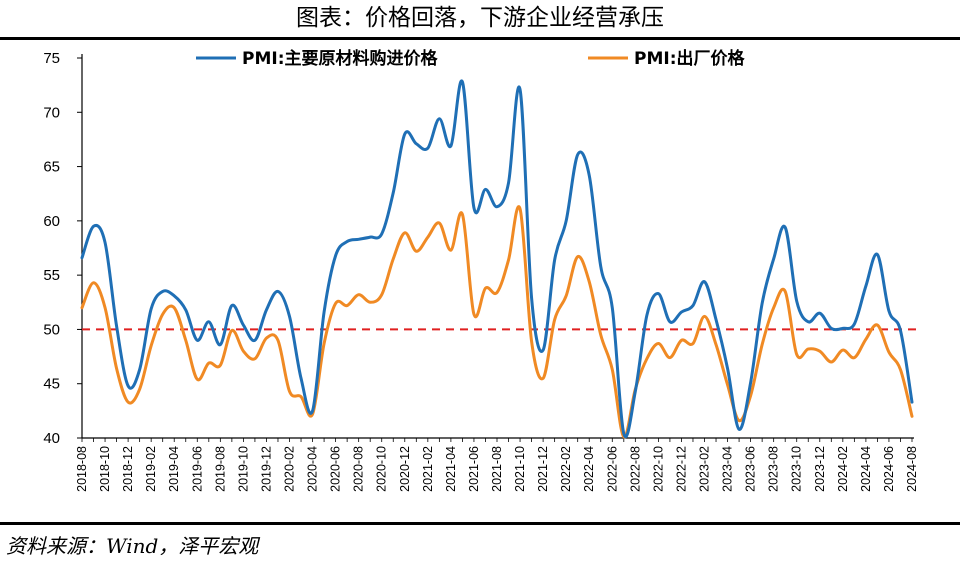  I want to click on legend-label: PMI:主要原材料购进价格, so click(340, 58).